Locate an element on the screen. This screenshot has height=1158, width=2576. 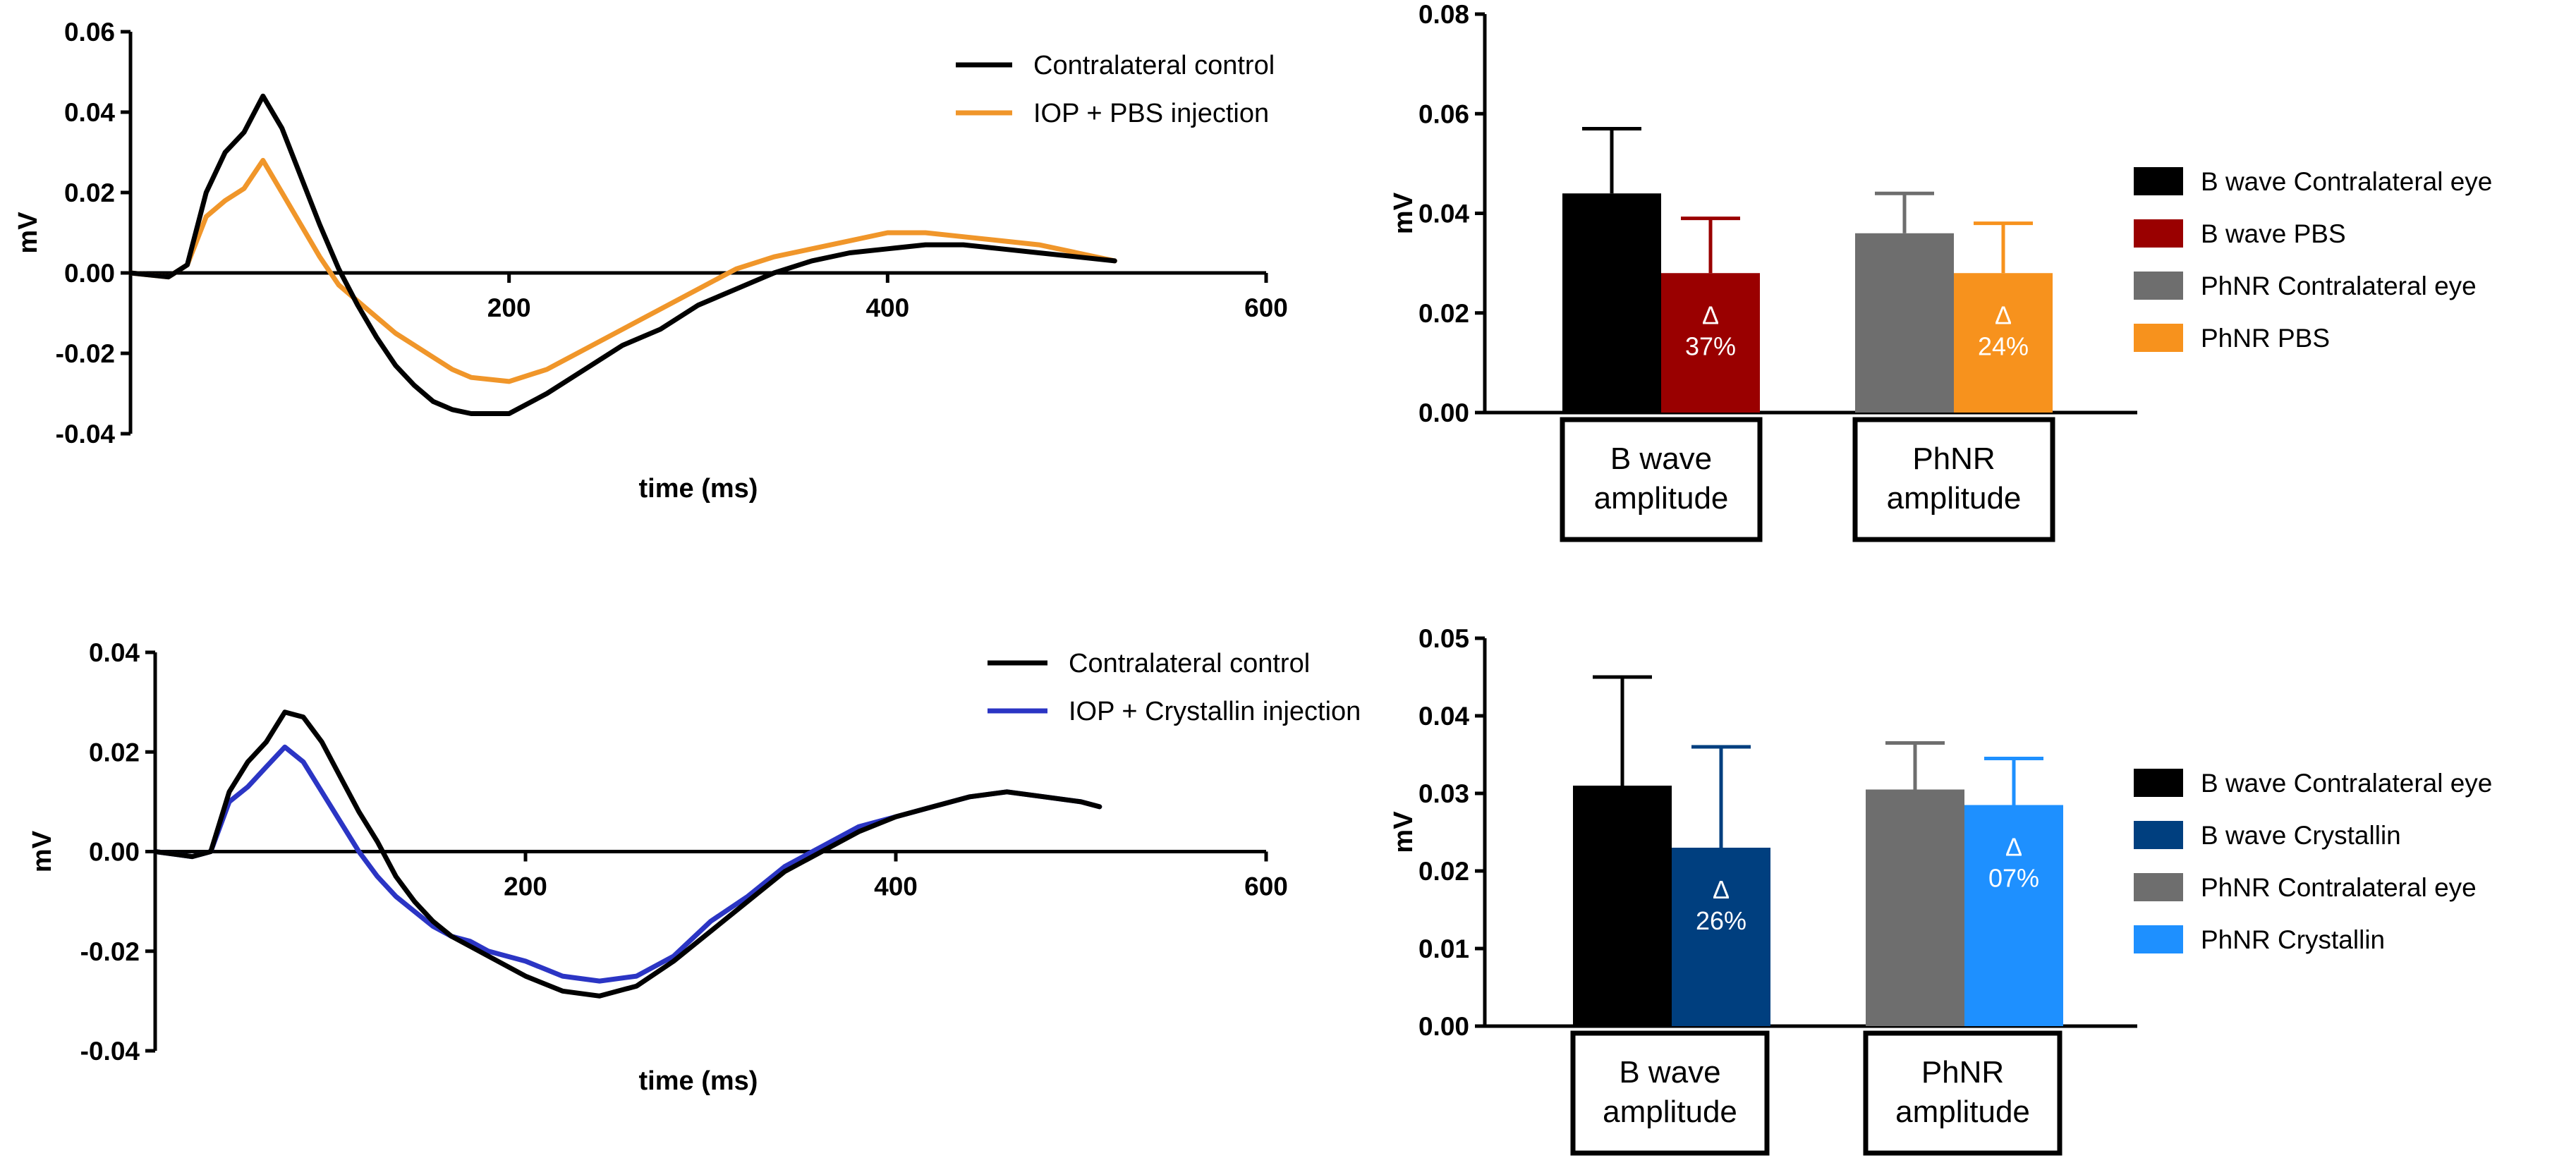
legend-label: B wave PBS is located at coordinates (2273, 233).